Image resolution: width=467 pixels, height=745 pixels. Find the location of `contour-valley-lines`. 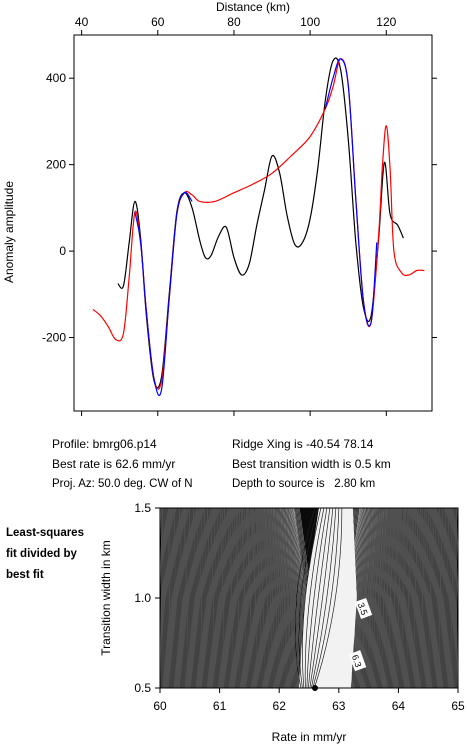

contour-valley-lines is located at coordinates (318, 598).